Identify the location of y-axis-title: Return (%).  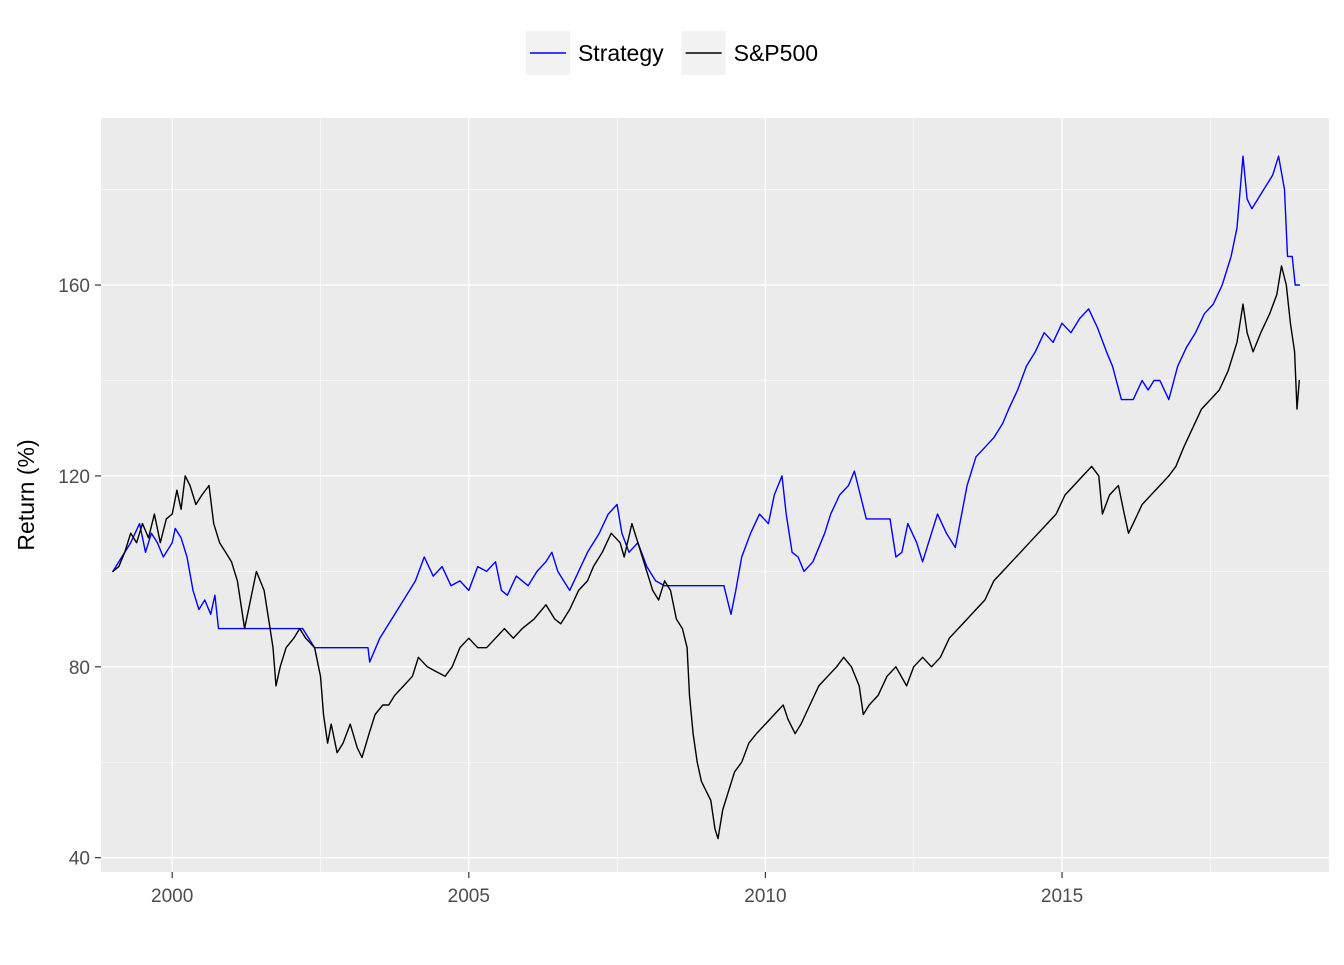
(26, 494).